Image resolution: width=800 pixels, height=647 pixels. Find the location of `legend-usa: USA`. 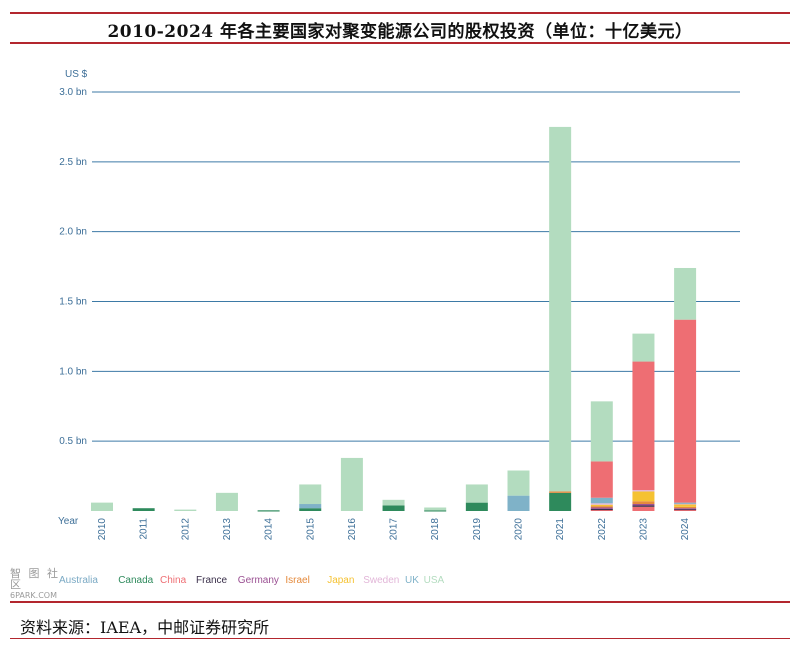

legend-usa: USA is located at coordinates (434, 580).